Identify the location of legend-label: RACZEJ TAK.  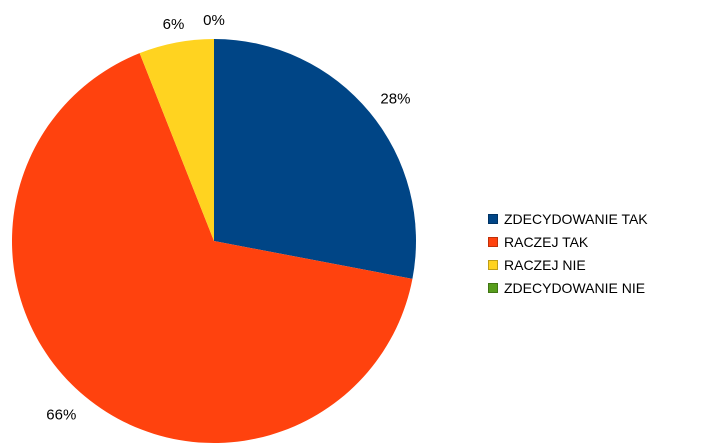
(546, 241).